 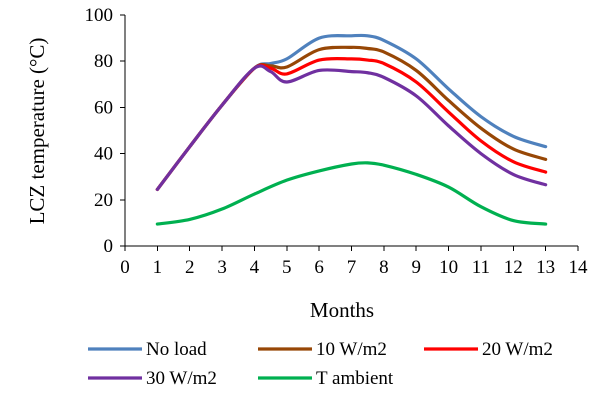 I want to click on y-tick-label: 80, so click(x=103, y=61).